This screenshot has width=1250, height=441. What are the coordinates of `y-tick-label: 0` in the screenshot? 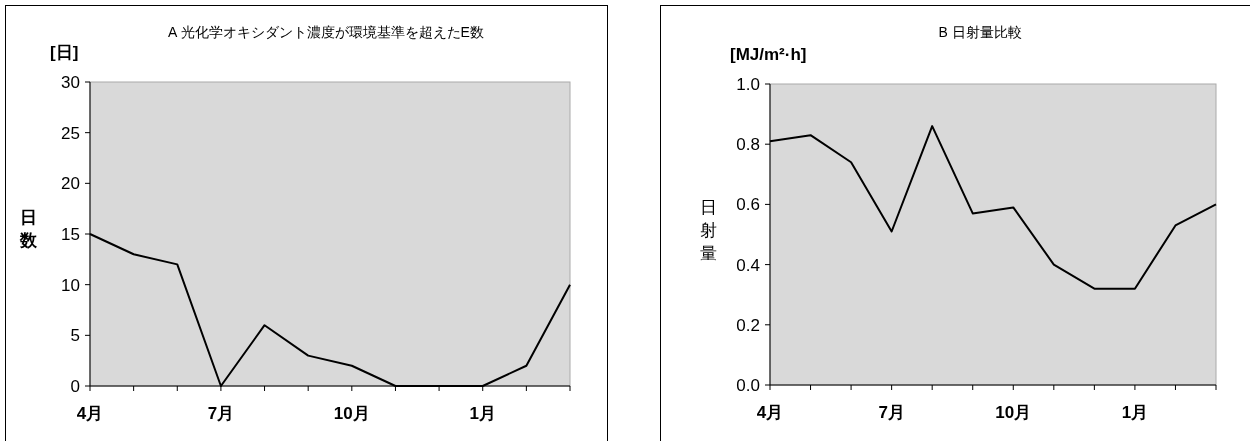 It's located at (75, 386).